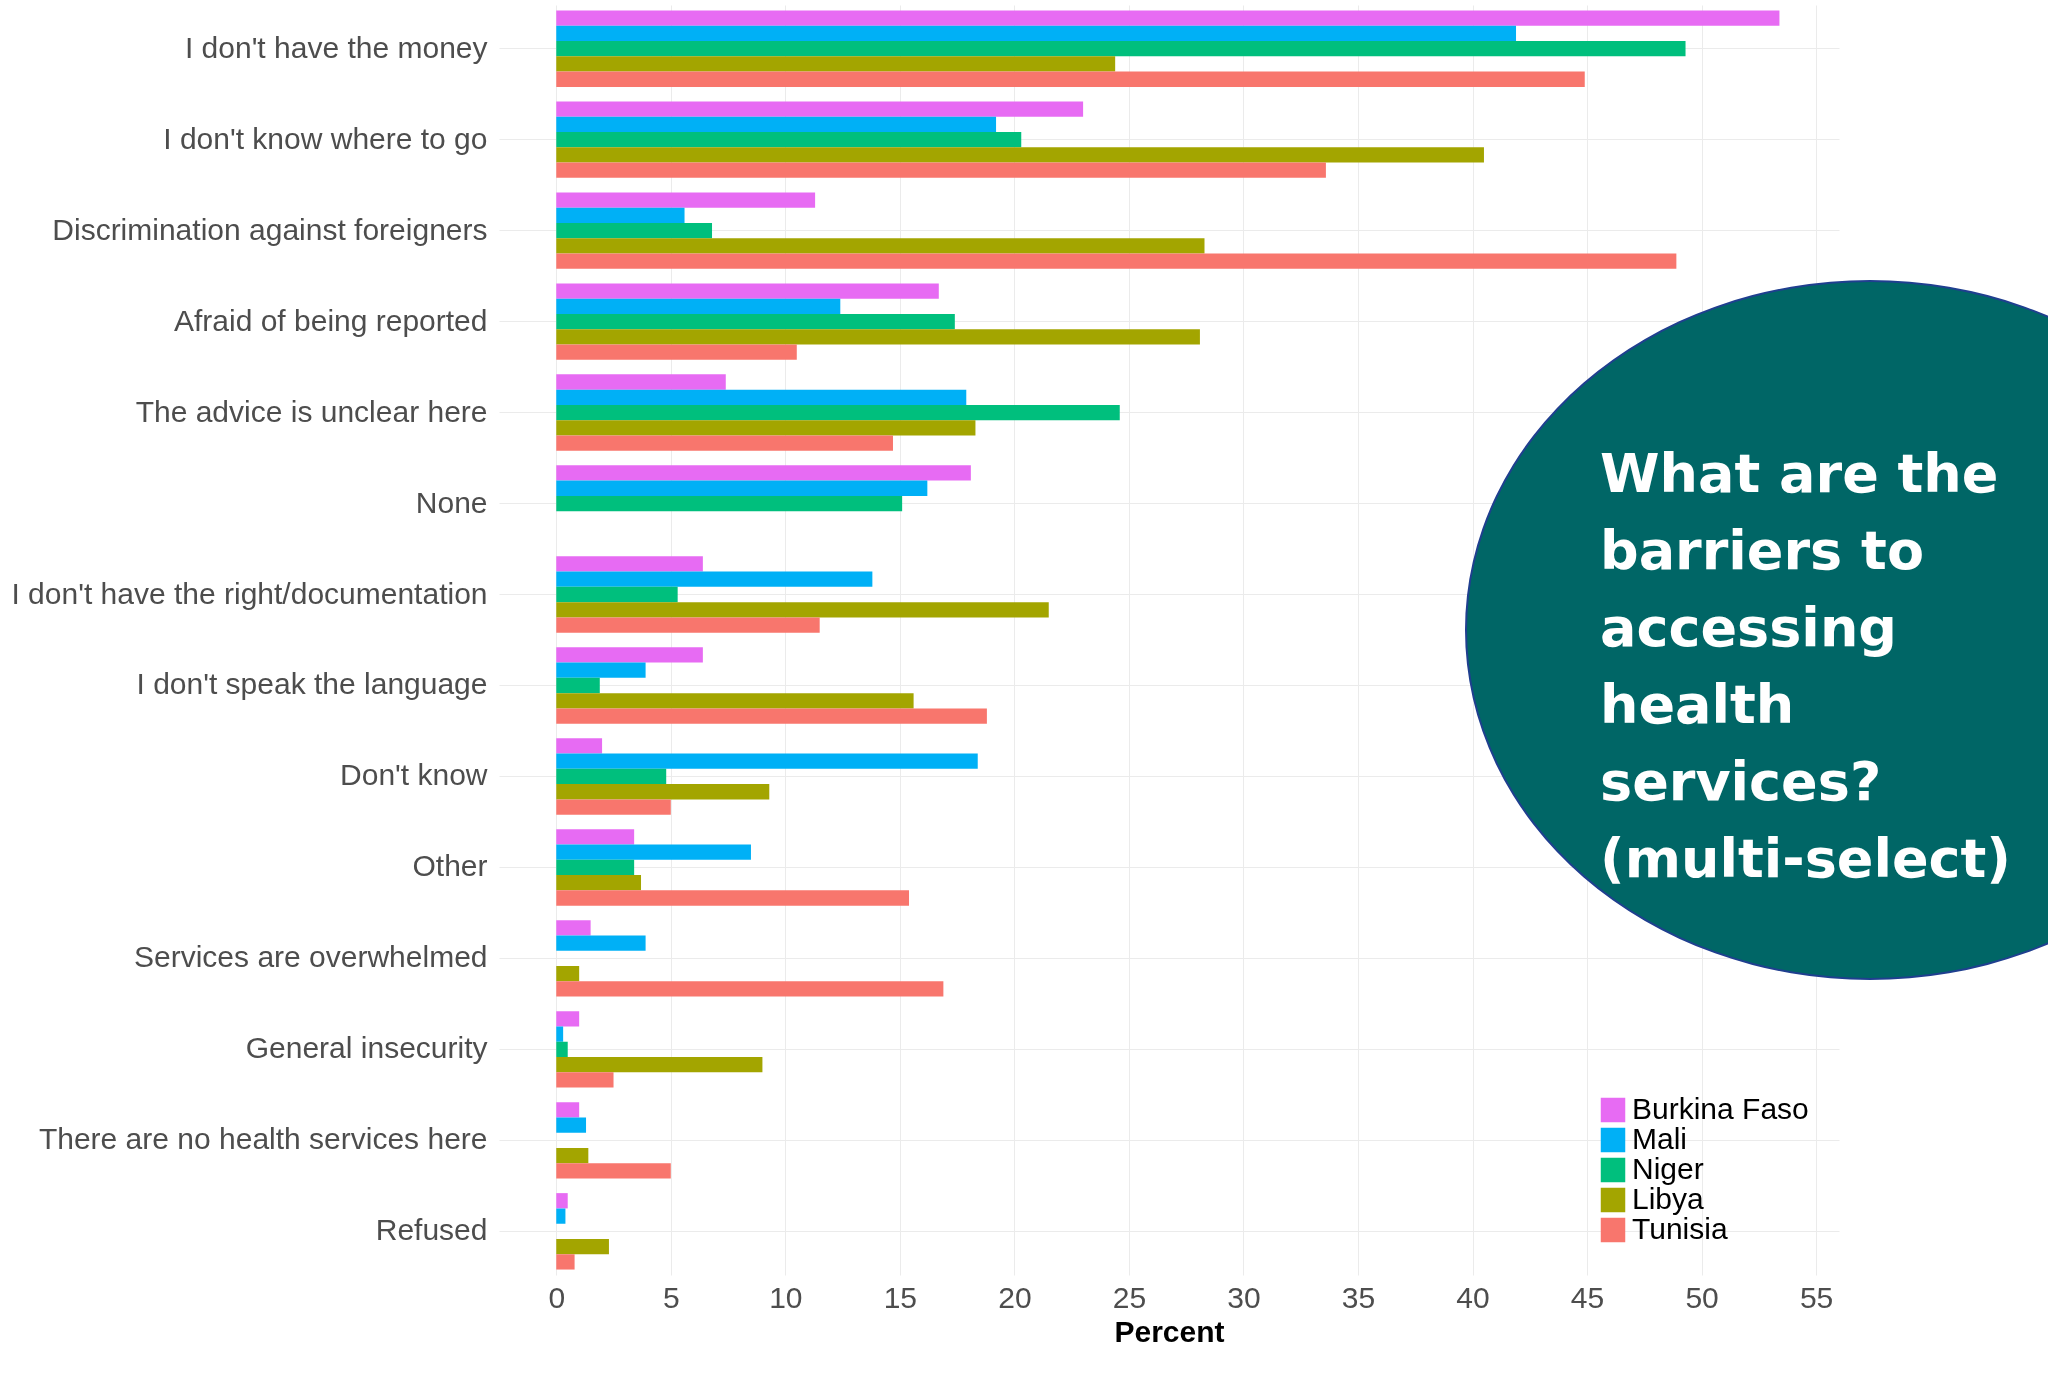 This screenshot has height=1383, width=2048. Describe the element at coordinates (450, 866) in the screenshot. I see `y-tick-label: Other` at that location.